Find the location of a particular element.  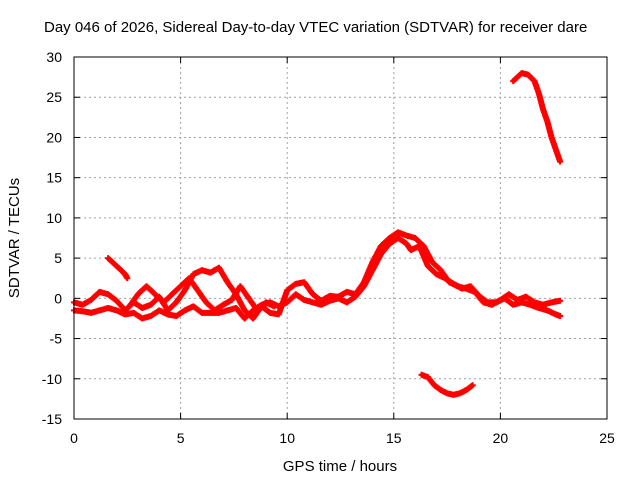

series-track-b is located at coordinates (317, 278).